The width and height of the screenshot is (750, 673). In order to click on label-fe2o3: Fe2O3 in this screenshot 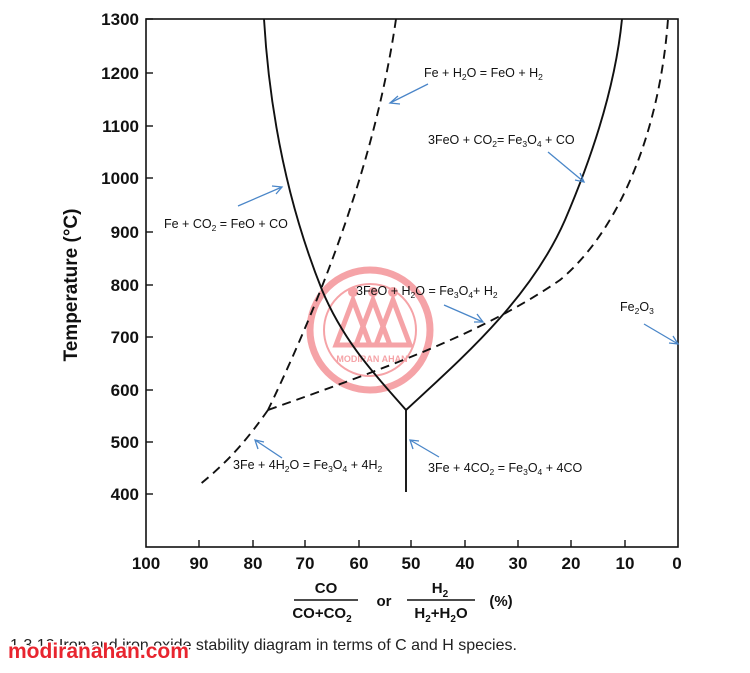, I will do `click(637, 308)`.